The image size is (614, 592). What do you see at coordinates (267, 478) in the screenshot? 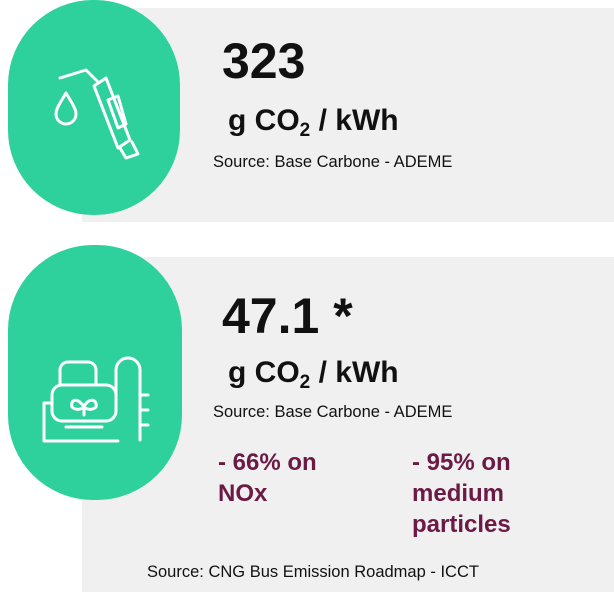
I see `note: - 66% on NOx` at bounding box center [267, 478].